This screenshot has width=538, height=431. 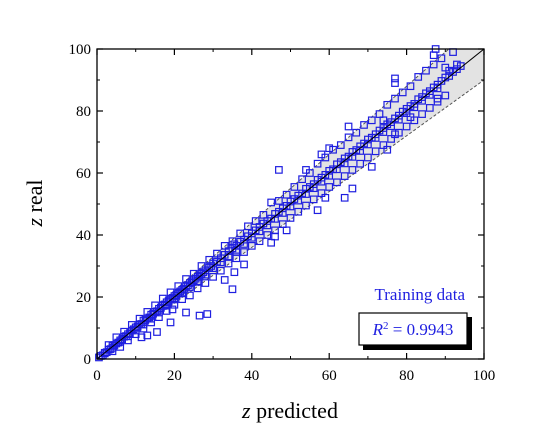 I want to click on y-tick-label: 100, so click(x=80, y=50).